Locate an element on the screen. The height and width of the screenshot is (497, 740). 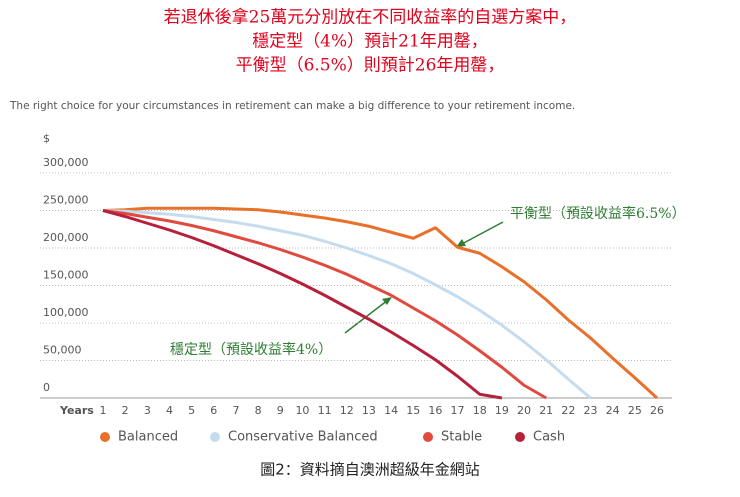
caption: 圖2：資料摘自澳洲超級年金網站 is located at coordinates (370, 470).